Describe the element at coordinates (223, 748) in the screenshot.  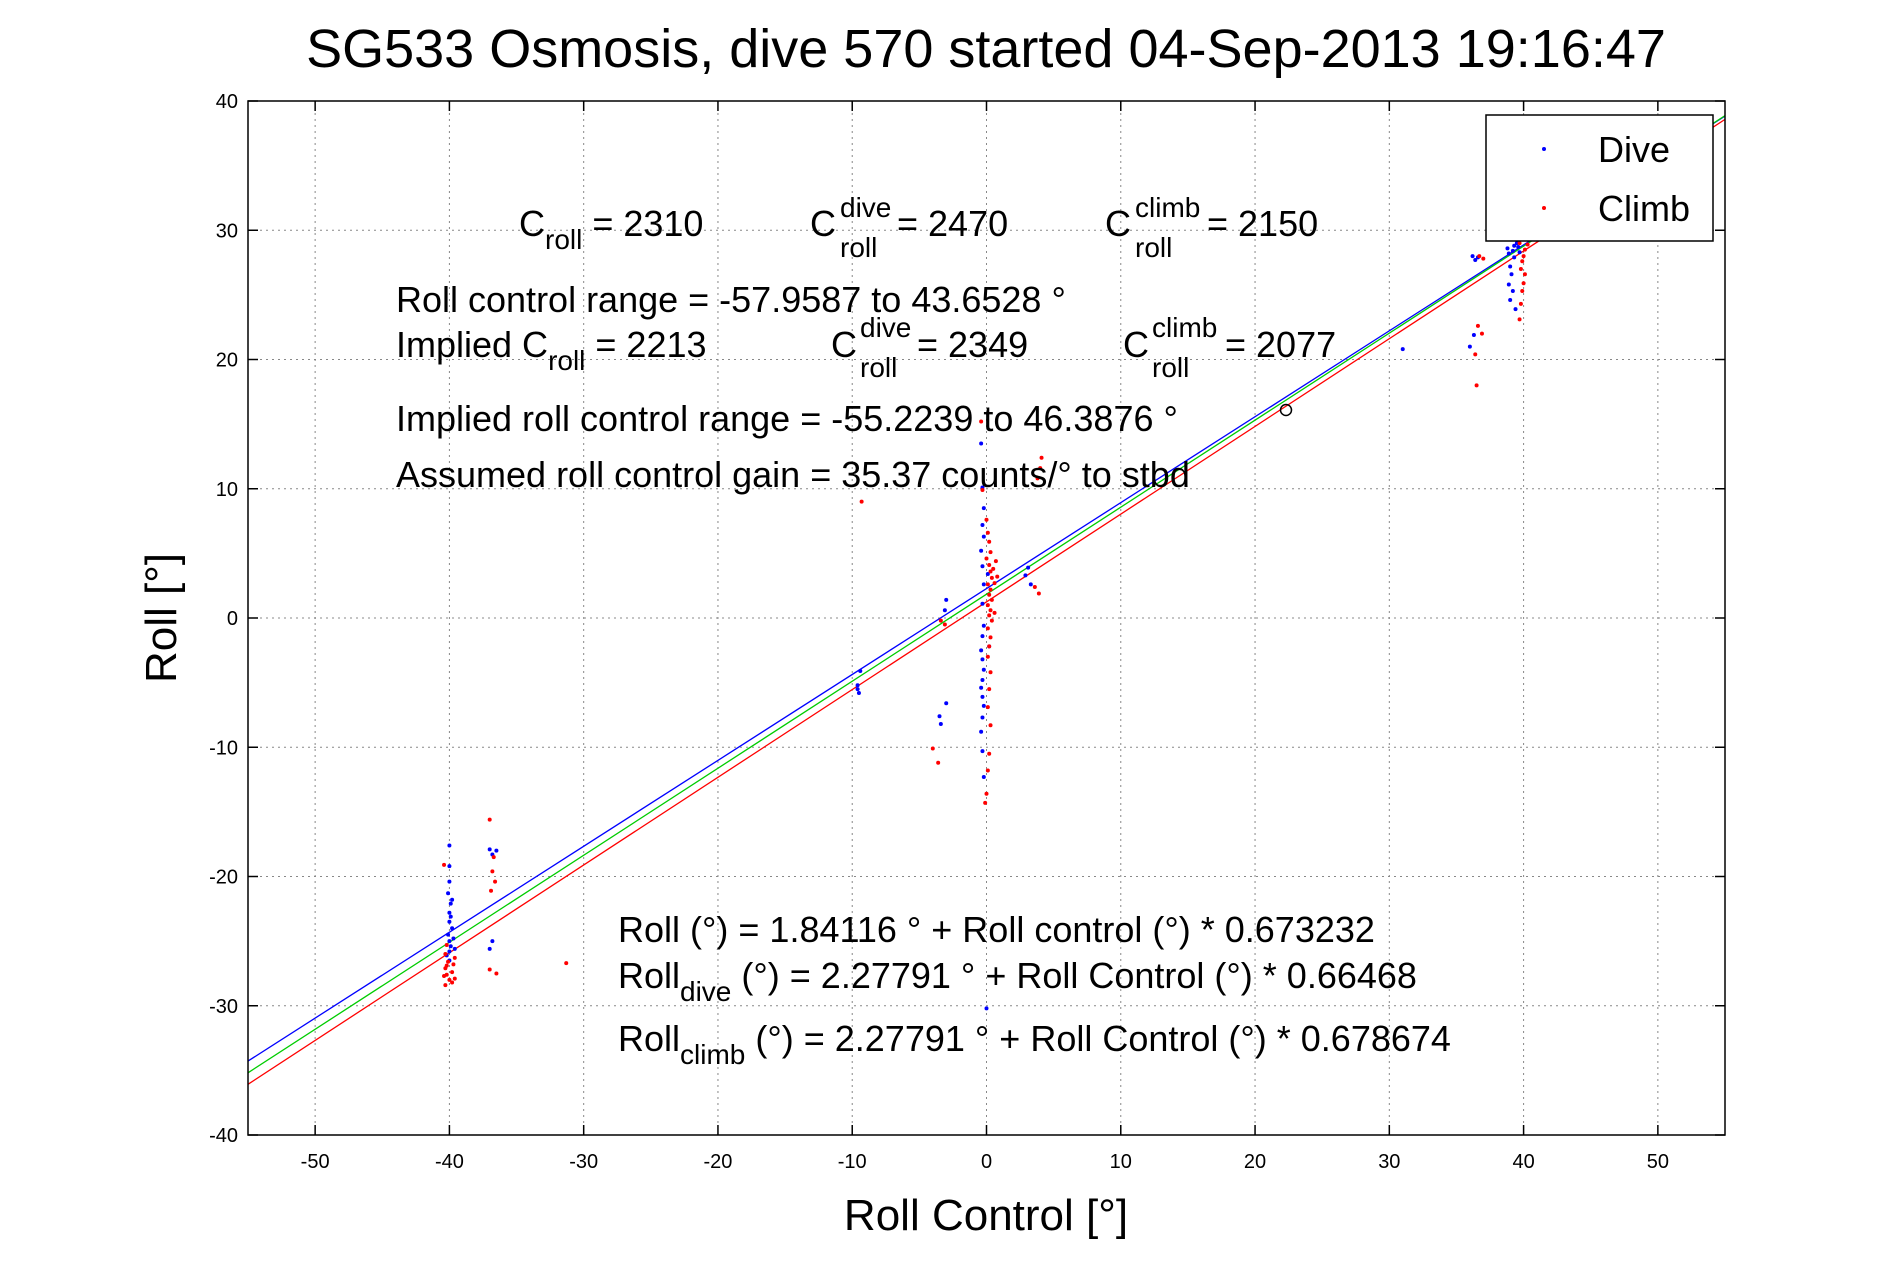
I see `y-tick-label: -10` at that location.